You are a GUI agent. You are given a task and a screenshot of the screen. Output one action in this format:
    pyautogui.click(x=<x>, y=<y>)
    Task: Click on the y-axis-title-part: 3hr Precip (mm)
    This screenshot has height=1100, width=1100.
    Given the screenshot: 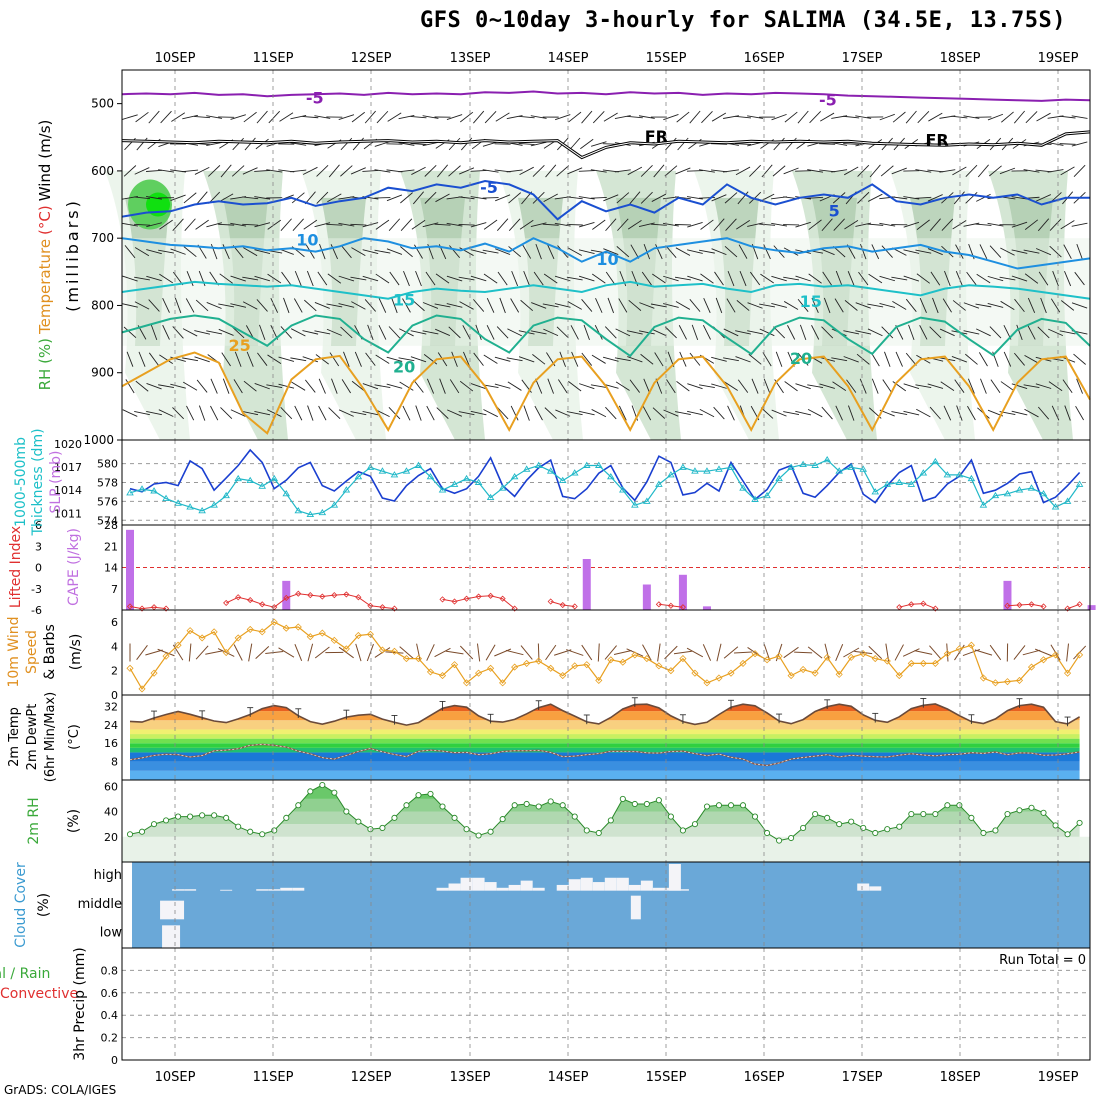 What is the action you would take?
    pyautogui.click(x=80, y=1003)
    